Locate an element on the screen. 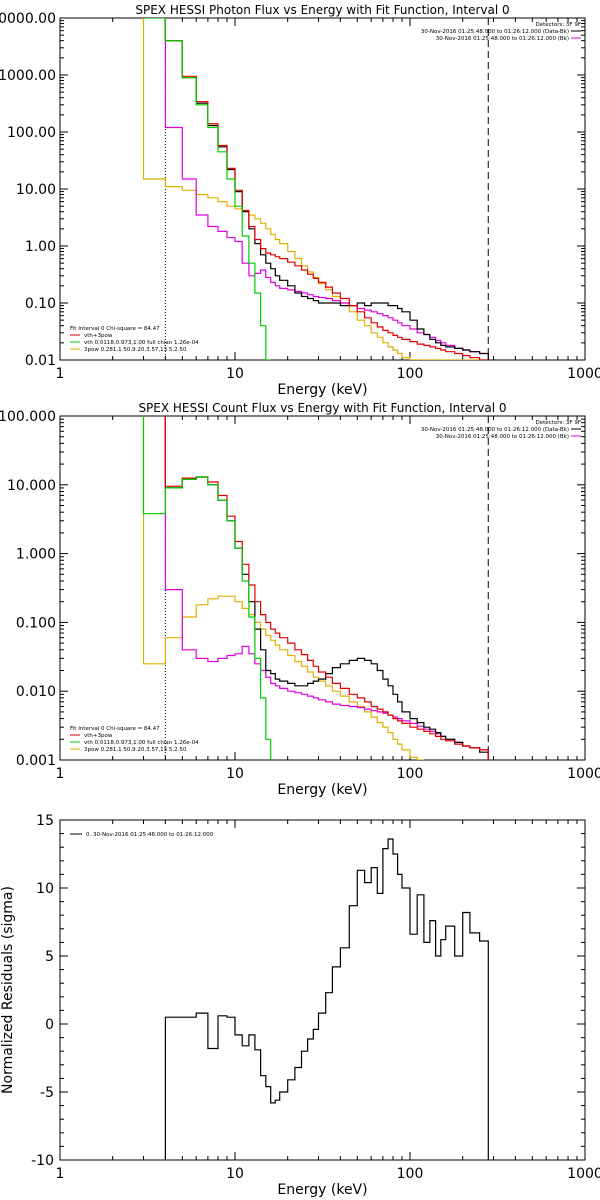 Image resolution: width=600 pixels, height=1200 pixels. y-tick-label: 100.000 is located at coordinates (28, 417).